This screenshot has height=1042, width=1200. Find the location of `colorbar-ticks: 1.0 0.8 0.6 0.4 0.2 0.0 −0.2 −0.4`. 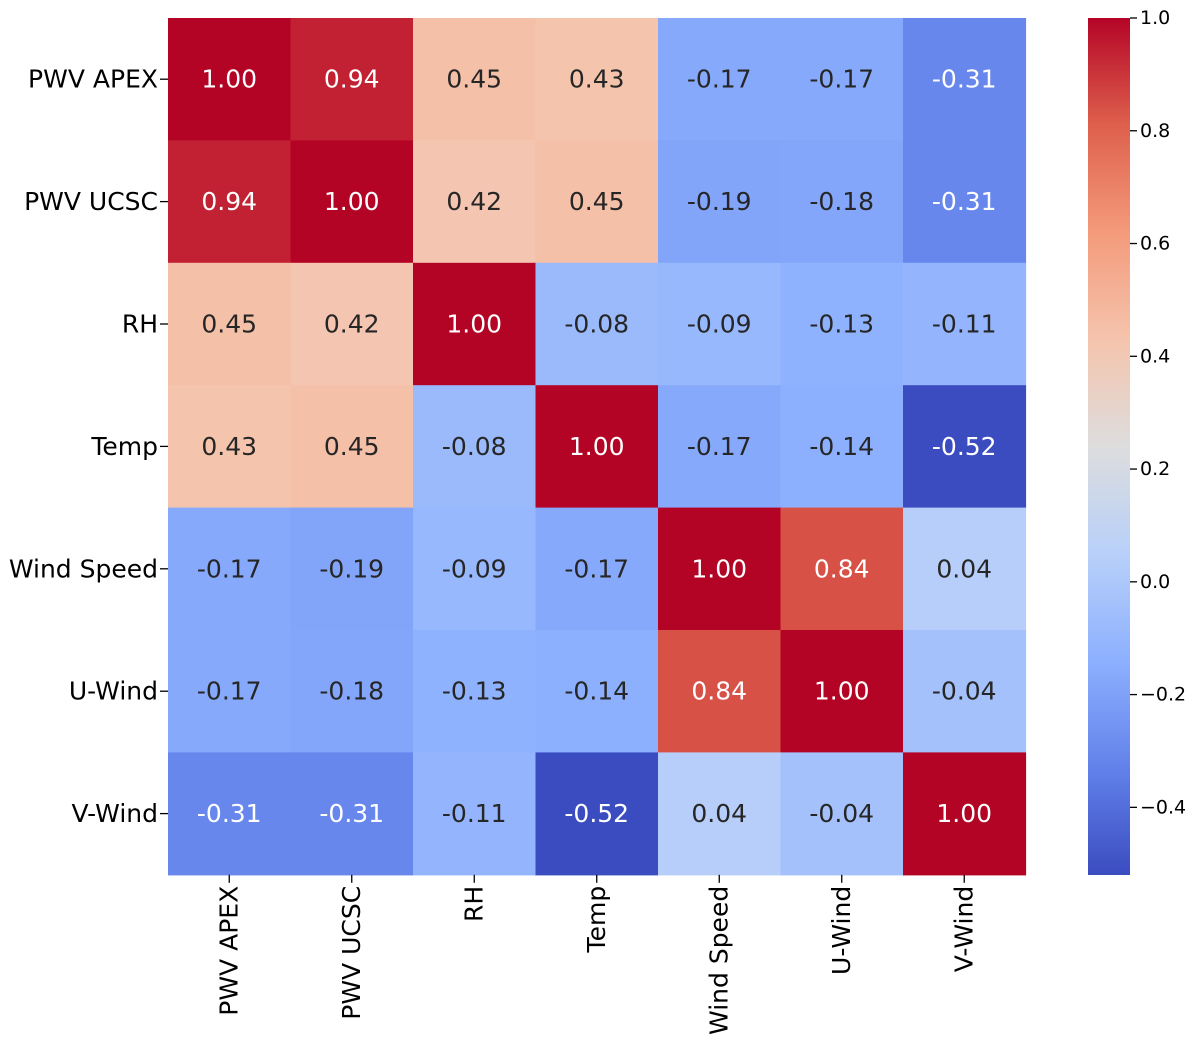

colorbar-ticks: 1.0 0.8 0.6 0.4 0.2 0.0 −0.2 −0.4 is located at coordinates (1158, 412).